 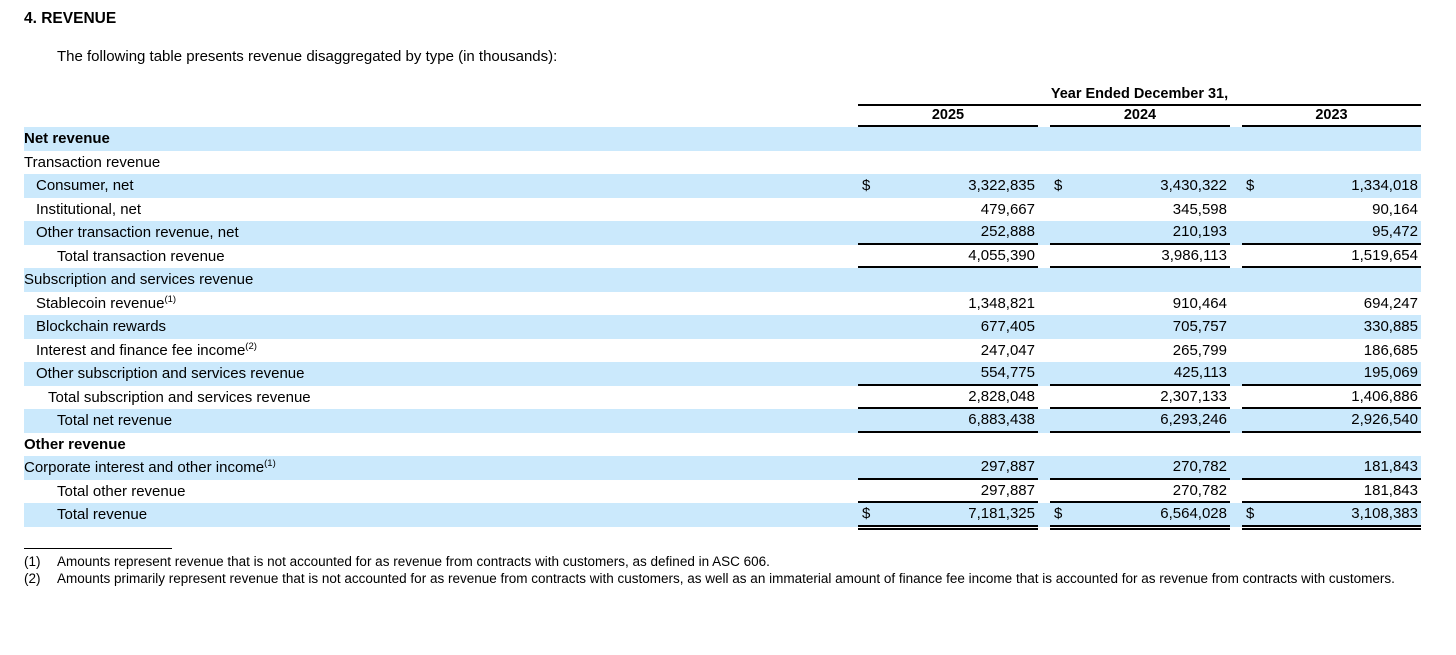 I want to click on value-cell: 6,293,246, so click(x=1140, y=421).